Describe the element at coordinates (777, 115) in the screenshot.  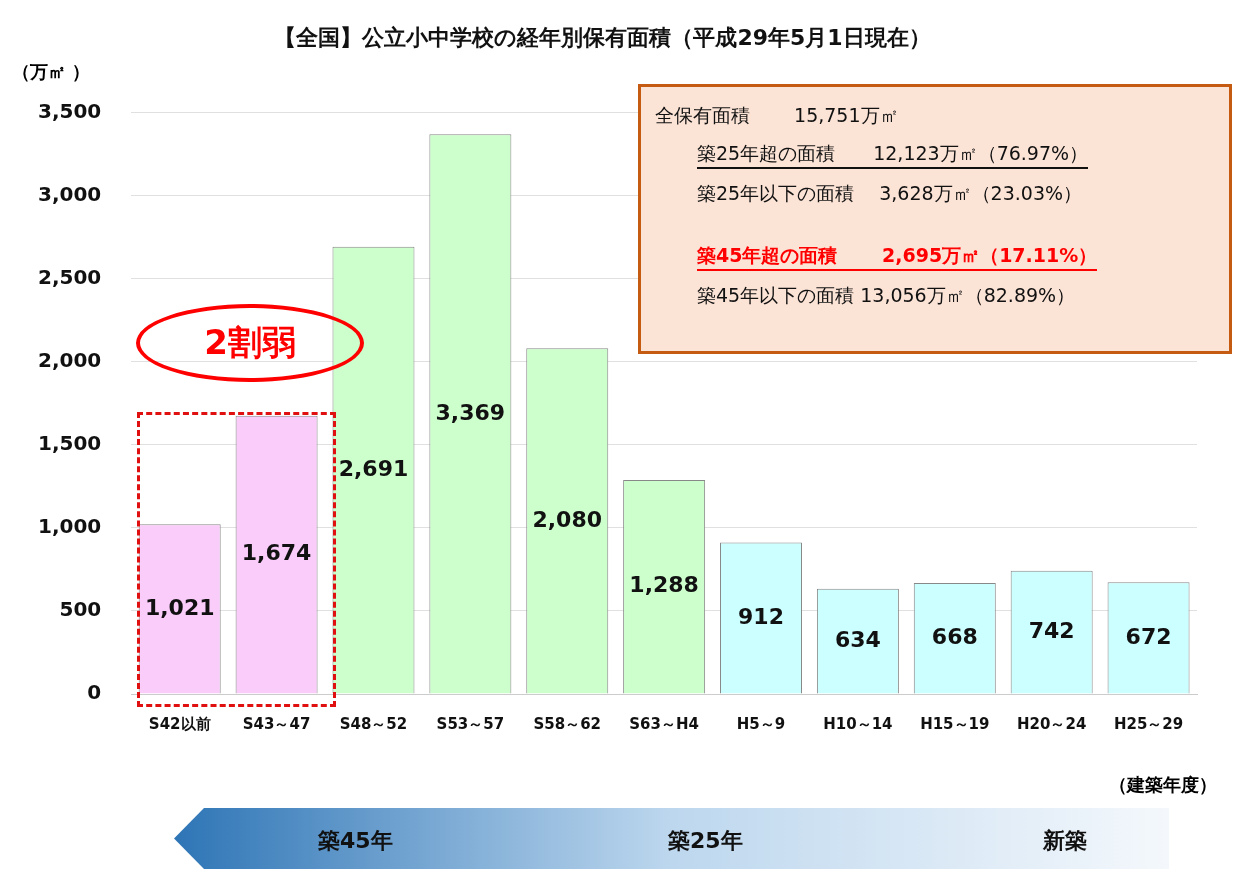
I see `annotation: 全保有面積 15,751万㎡` at that location.